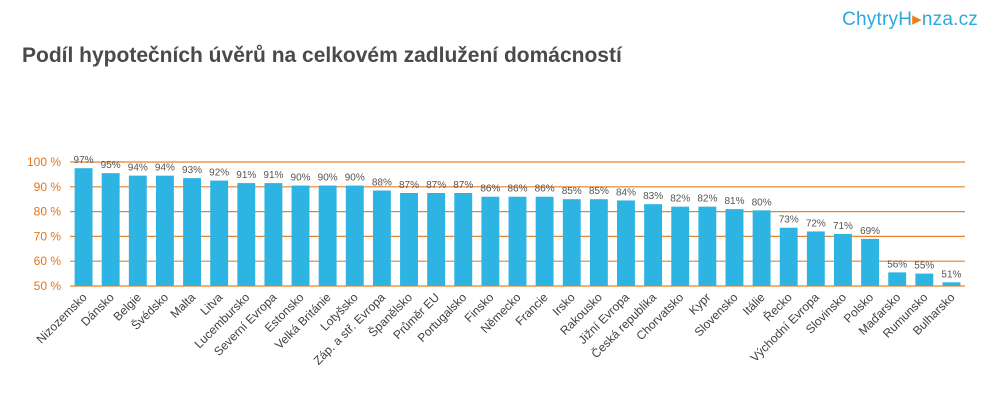  Describe the element at coordinates (897, 264) in the screenshot. I see `data-label: 56%` at that location.